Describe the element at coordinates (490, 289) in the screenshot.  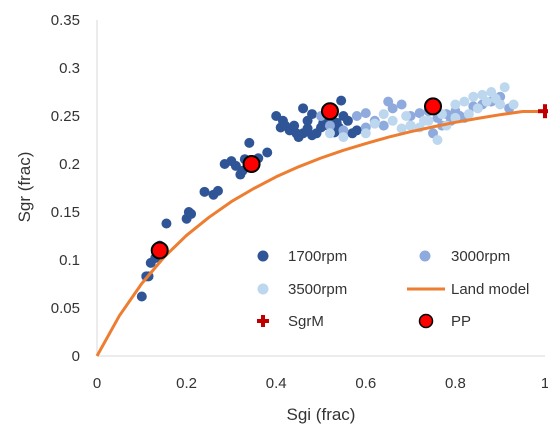
I see `legend-label-land-model: Land model` at that location.